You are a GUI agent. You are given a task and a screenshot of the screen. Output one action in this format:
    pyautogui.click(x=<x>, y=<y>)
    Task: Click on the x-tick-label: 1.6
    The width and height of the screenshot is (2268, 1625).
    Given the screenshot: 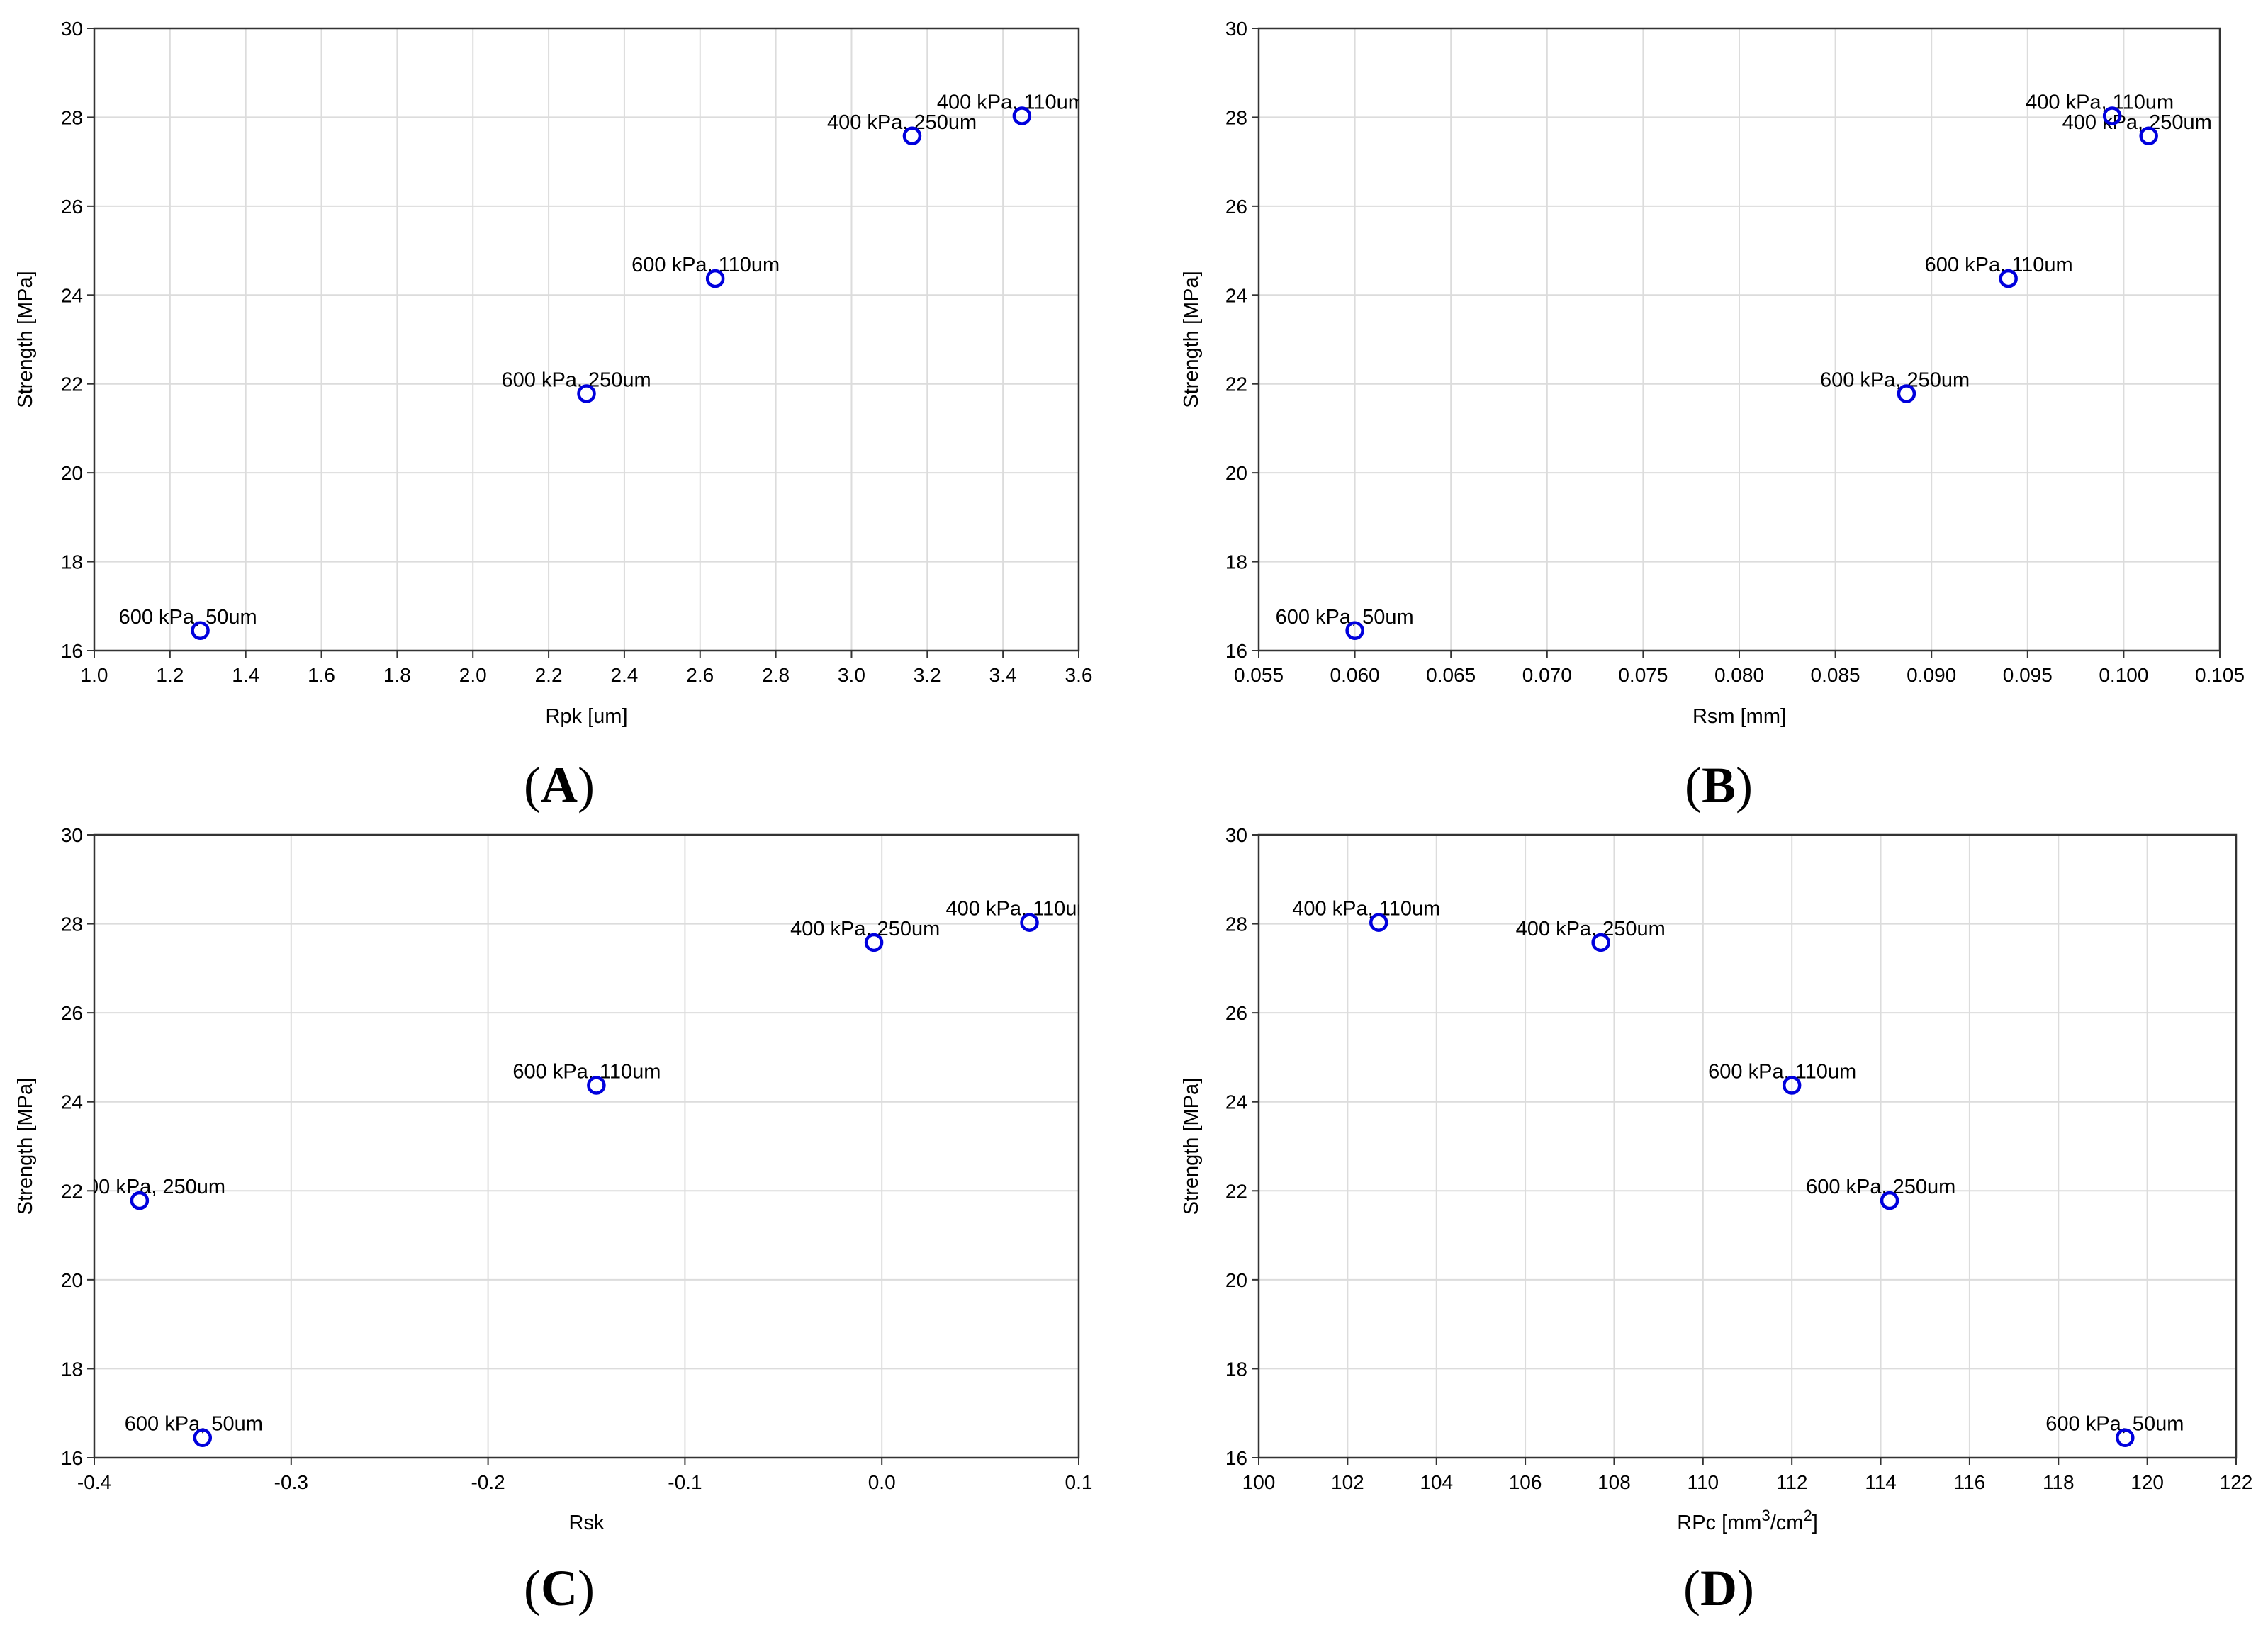 What is the action you would take?
    pyautogui.click(x=321, y=675)
    